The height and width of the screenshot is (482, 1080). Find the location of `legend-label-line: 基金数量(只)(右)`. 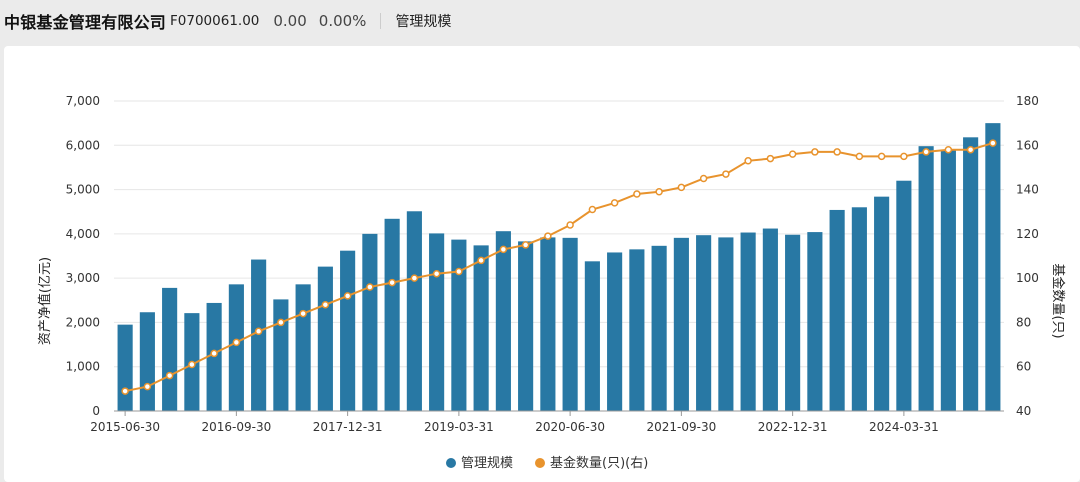

legend-label-line: 基金数量(只)(右) is located at coordinates (599, 463).